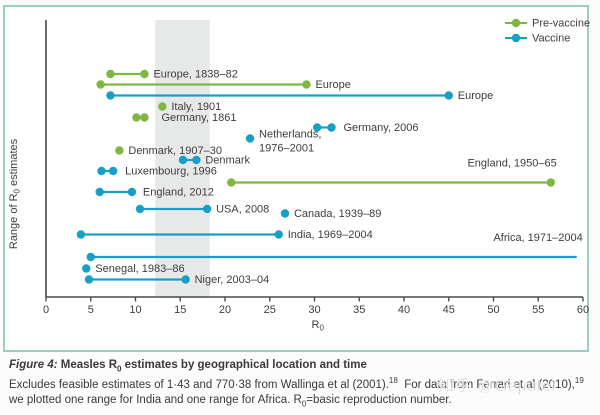 The height and width of the screenshot is (415, 600). What do you see at coordinates (225, 310) in the screenshot?
I see `x-tick-label: 20` at bounding box center [225, 310].